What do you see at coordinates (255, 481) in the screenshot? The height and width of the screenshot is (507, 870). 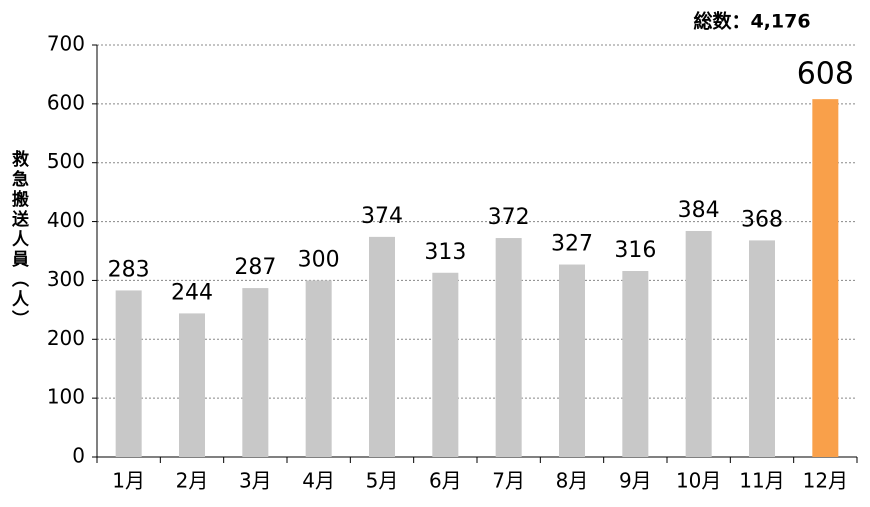 I see `x-tick-label: 3月` at bounding box center [255, 481].